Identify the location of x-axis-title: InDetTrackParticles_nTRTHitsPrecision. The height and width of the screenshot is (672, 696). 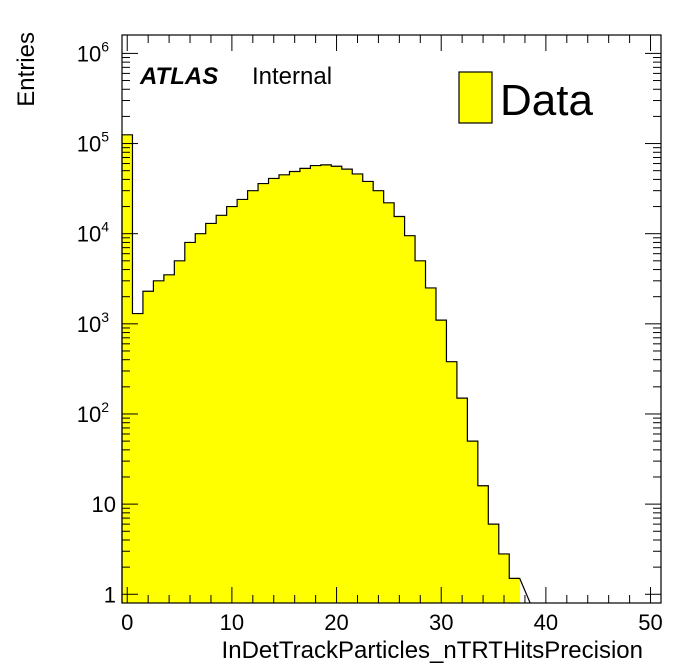
(432, 650).